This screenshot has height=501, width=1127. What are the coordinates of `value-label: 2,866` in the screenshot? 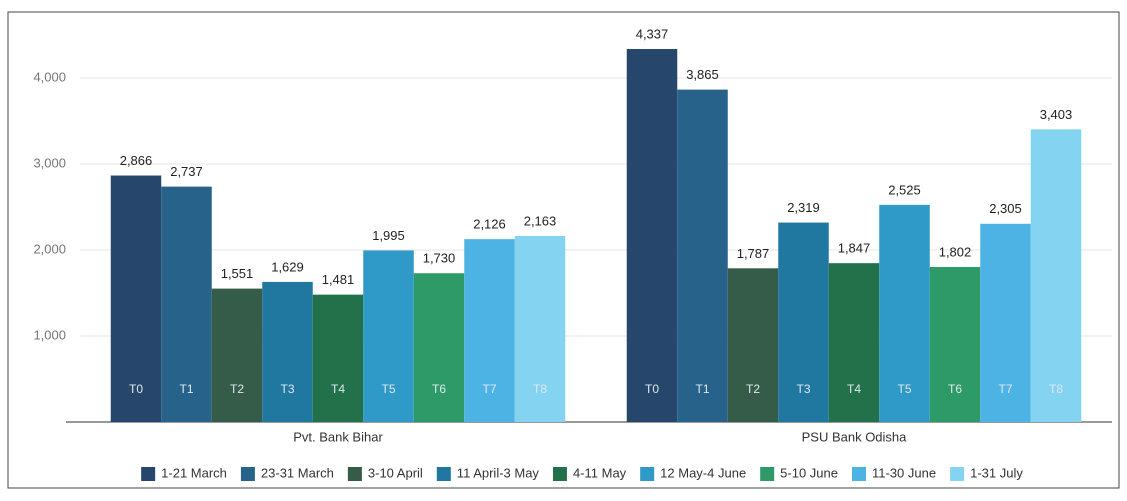 It's located at (136, 160).